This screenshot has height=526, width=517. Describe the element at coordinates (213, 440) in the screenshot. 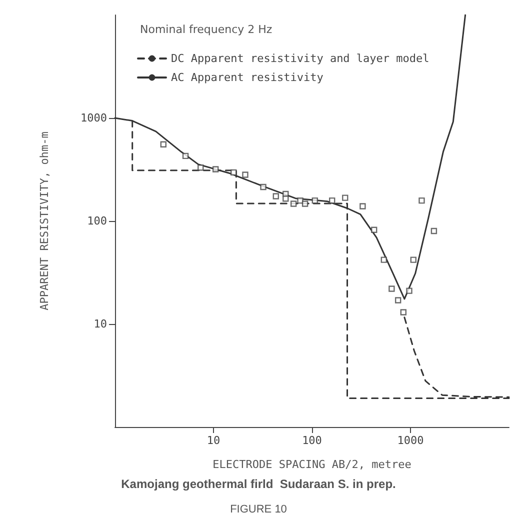

I see `x-tick-label: 10` at that location.